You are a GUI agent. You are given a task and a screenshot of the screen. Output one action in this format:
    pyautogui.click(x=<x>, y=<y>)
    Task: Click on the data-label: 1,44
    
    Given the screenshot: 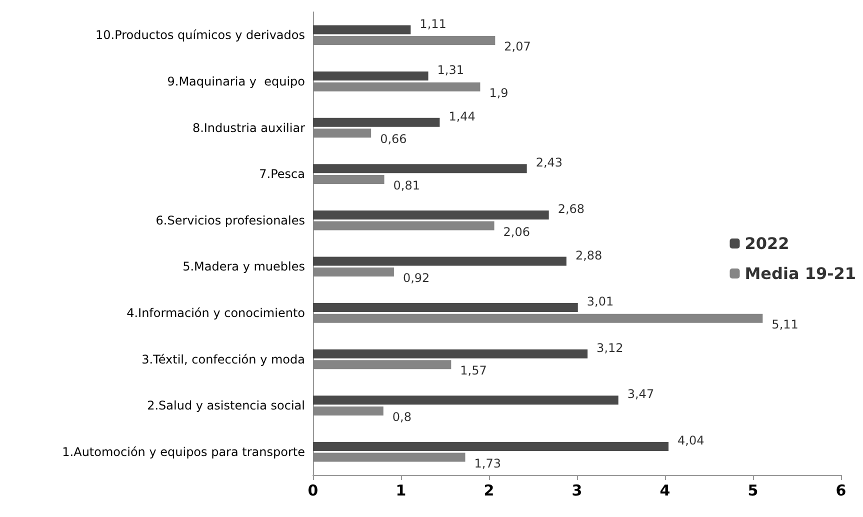 What is the action you would take?
    pyautogui.click(x=462, y=116)
    